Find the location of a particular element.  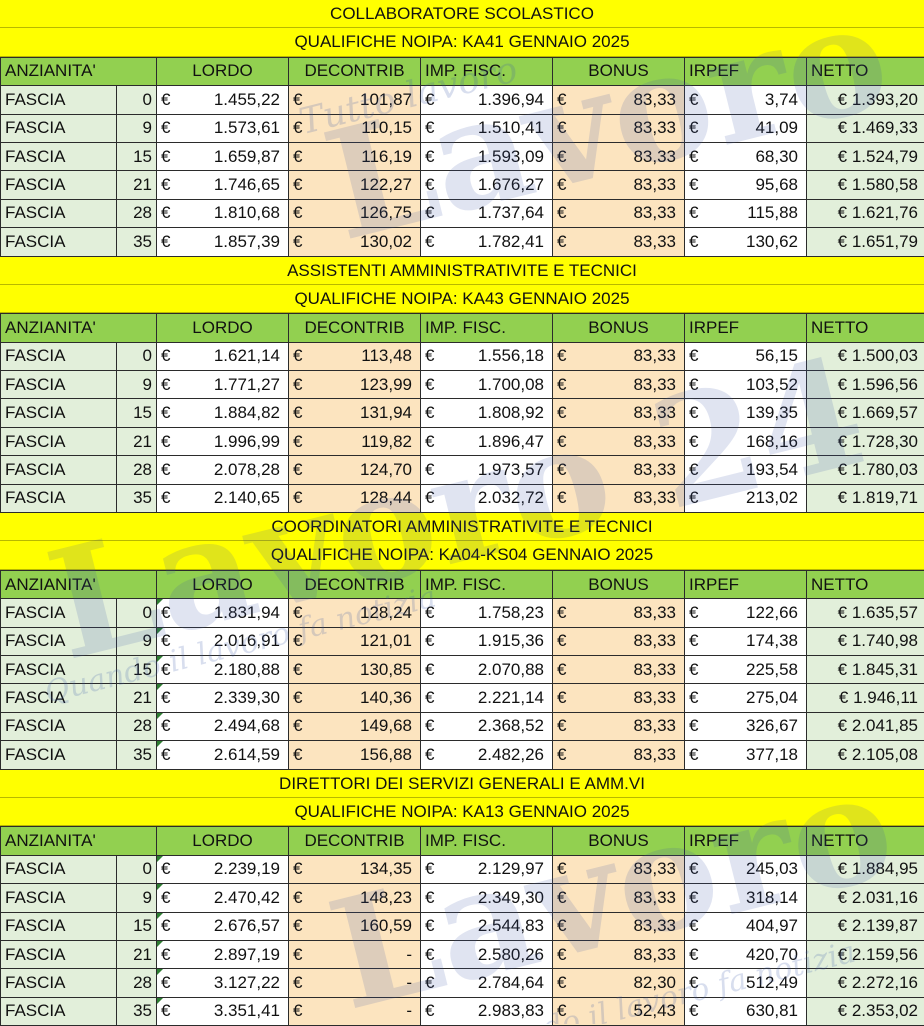

irpef-cell: €41,09 is located at coordinates (746, 128).